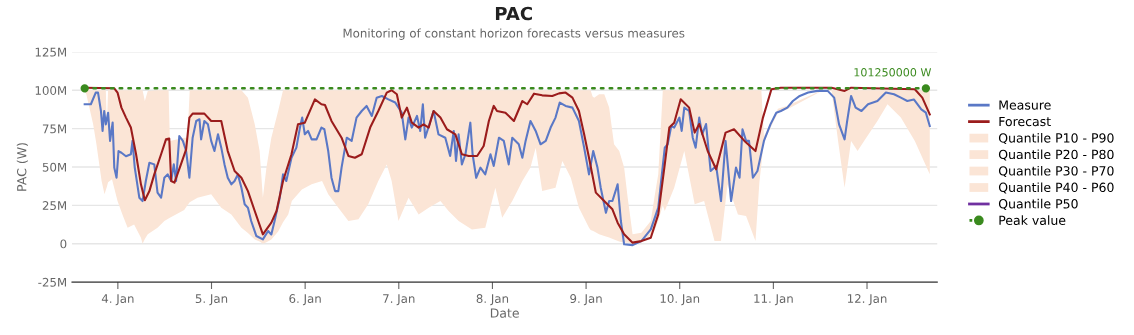 The image size is (1134, 335). What do you see at coordinates (54, 167) in the screenshot?
I see `y-tick-label: 50M` at bounding box center [54, 167].